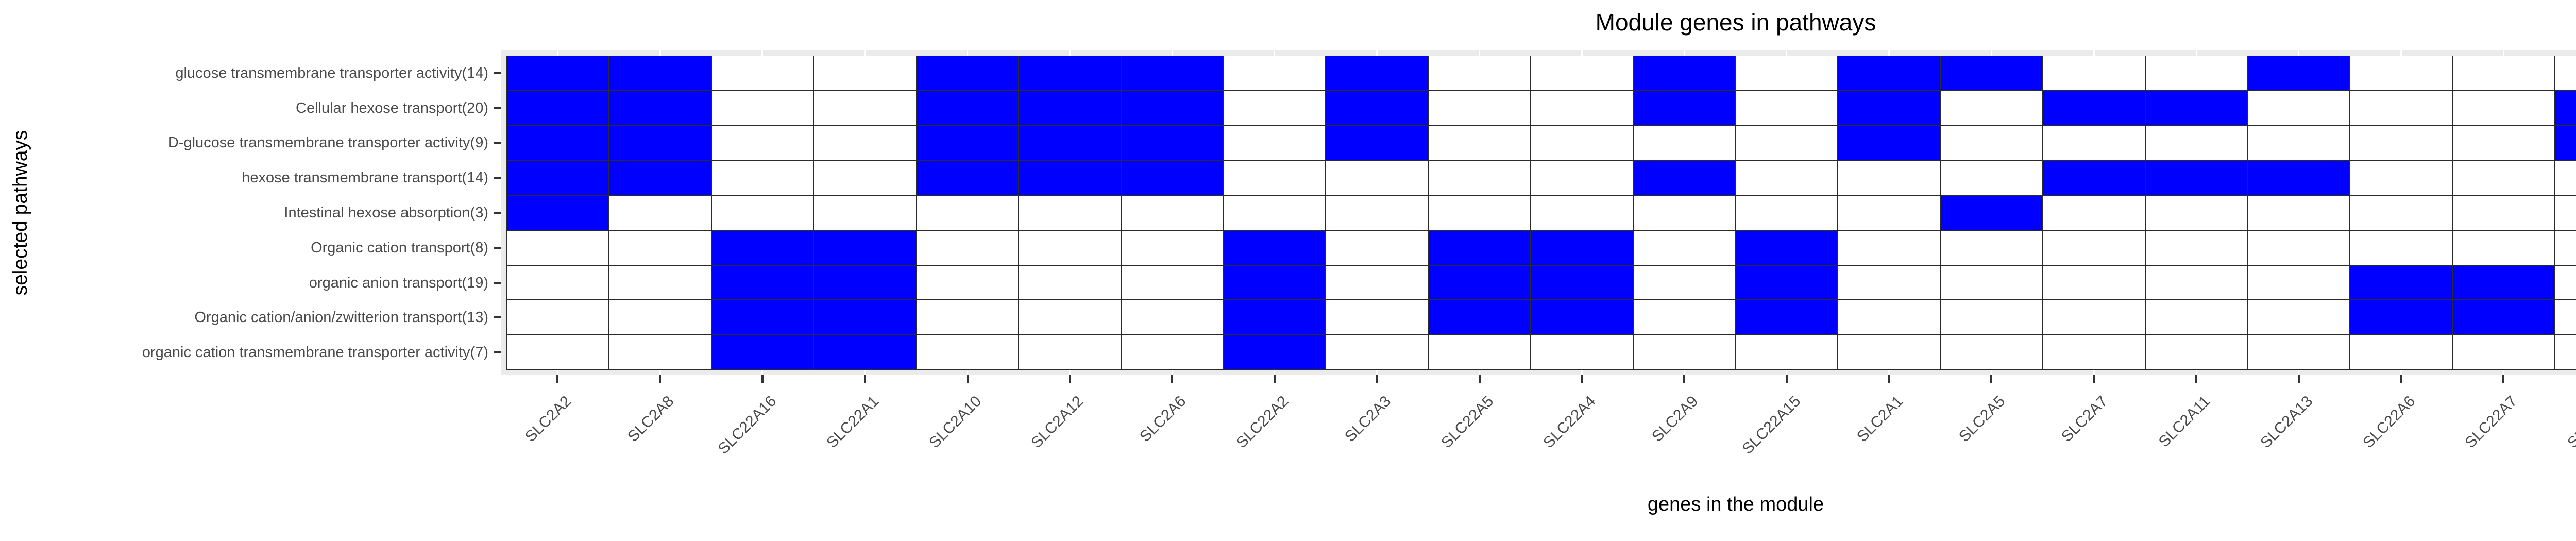 This screenshot has width=2576, height=541. I want to click on y-tick, so click(497, 317).